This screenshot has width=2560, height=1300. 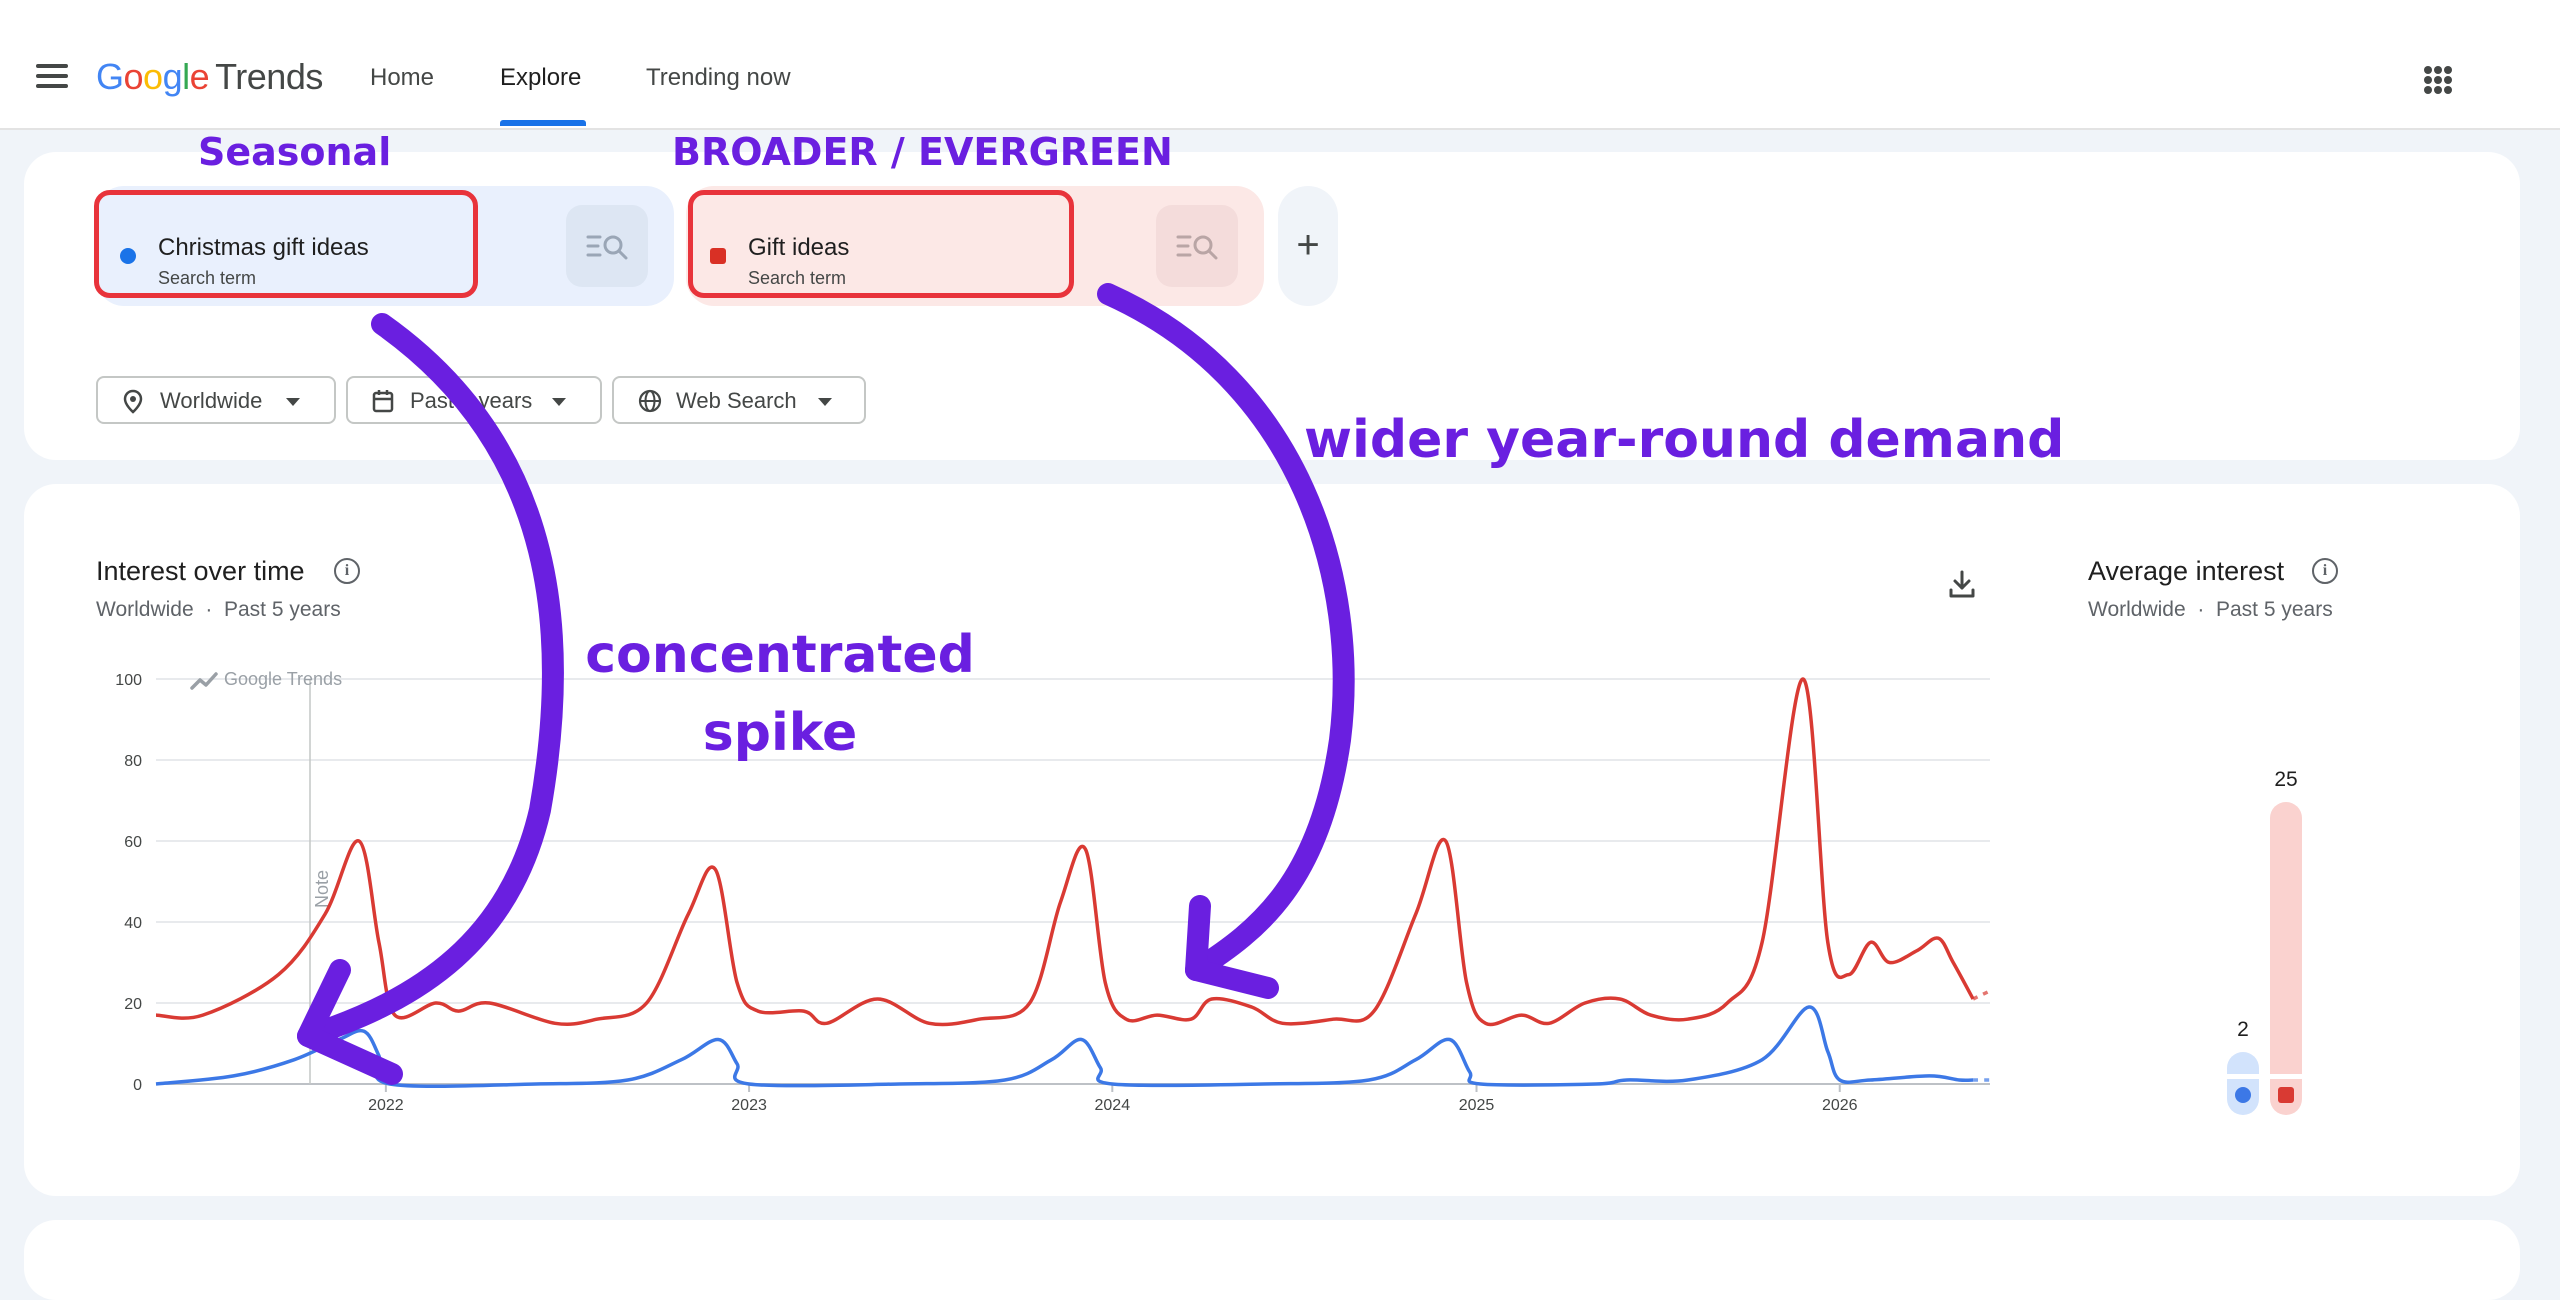 What do you see at coordinates (1226, 632) in the screenshot?
I see `arrow-right-curve` at bounding box center [1226, 632].